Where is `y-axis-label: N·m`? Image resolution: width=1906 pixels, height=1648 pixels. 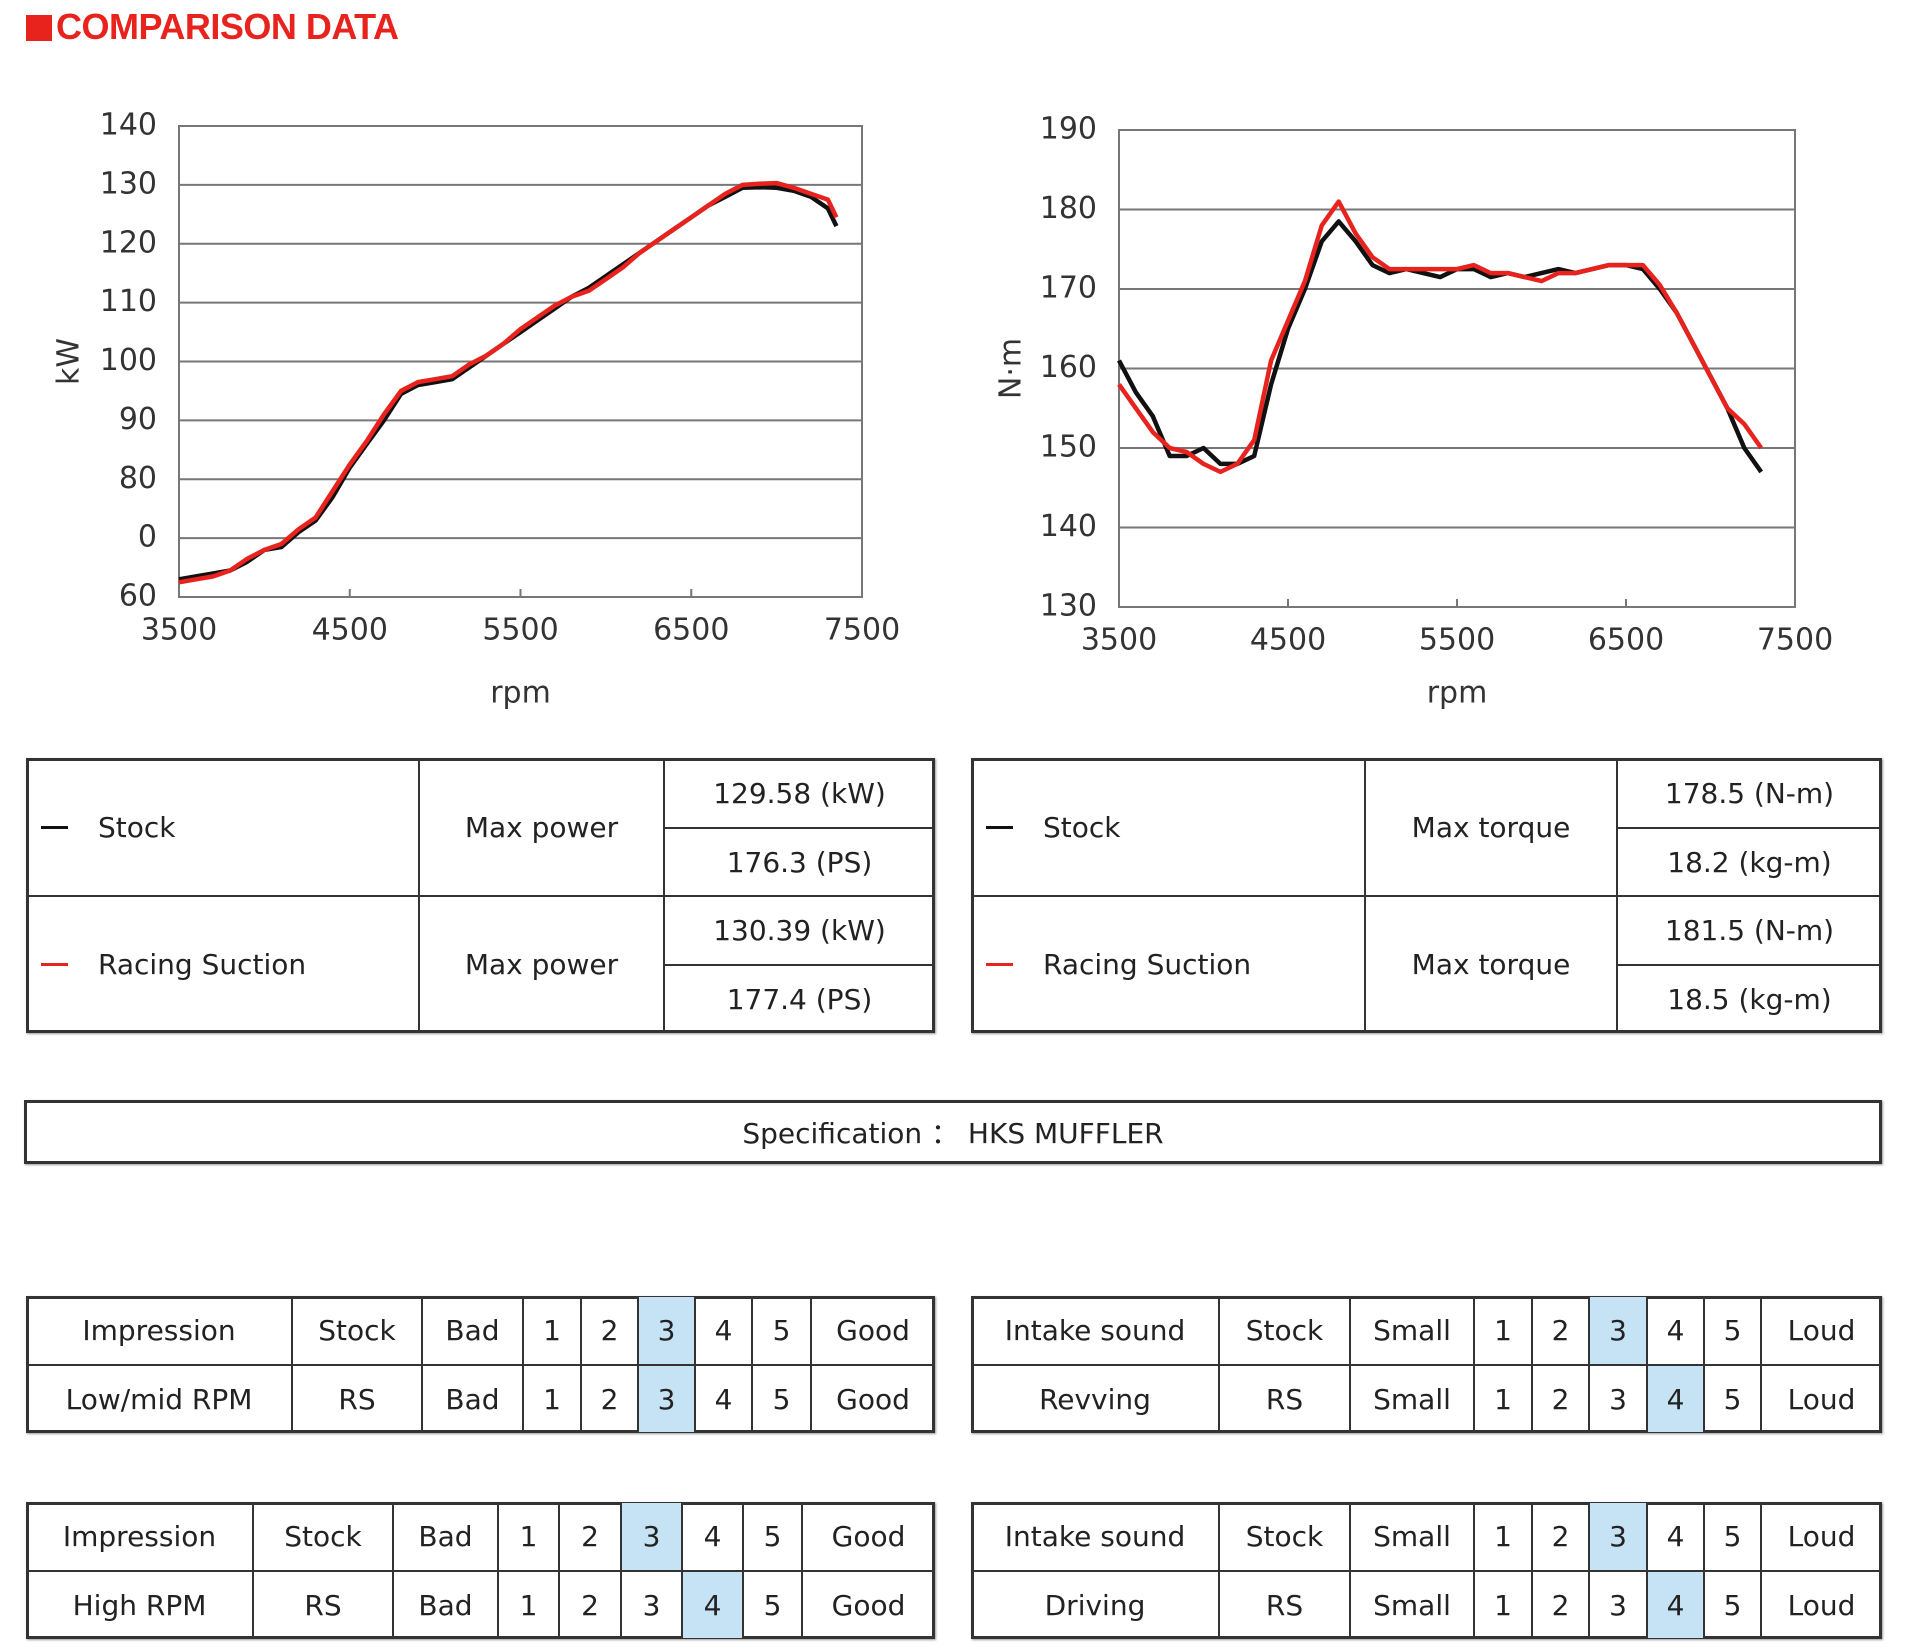
y-axis-label: N·m is located at coordinates (1011, 368).